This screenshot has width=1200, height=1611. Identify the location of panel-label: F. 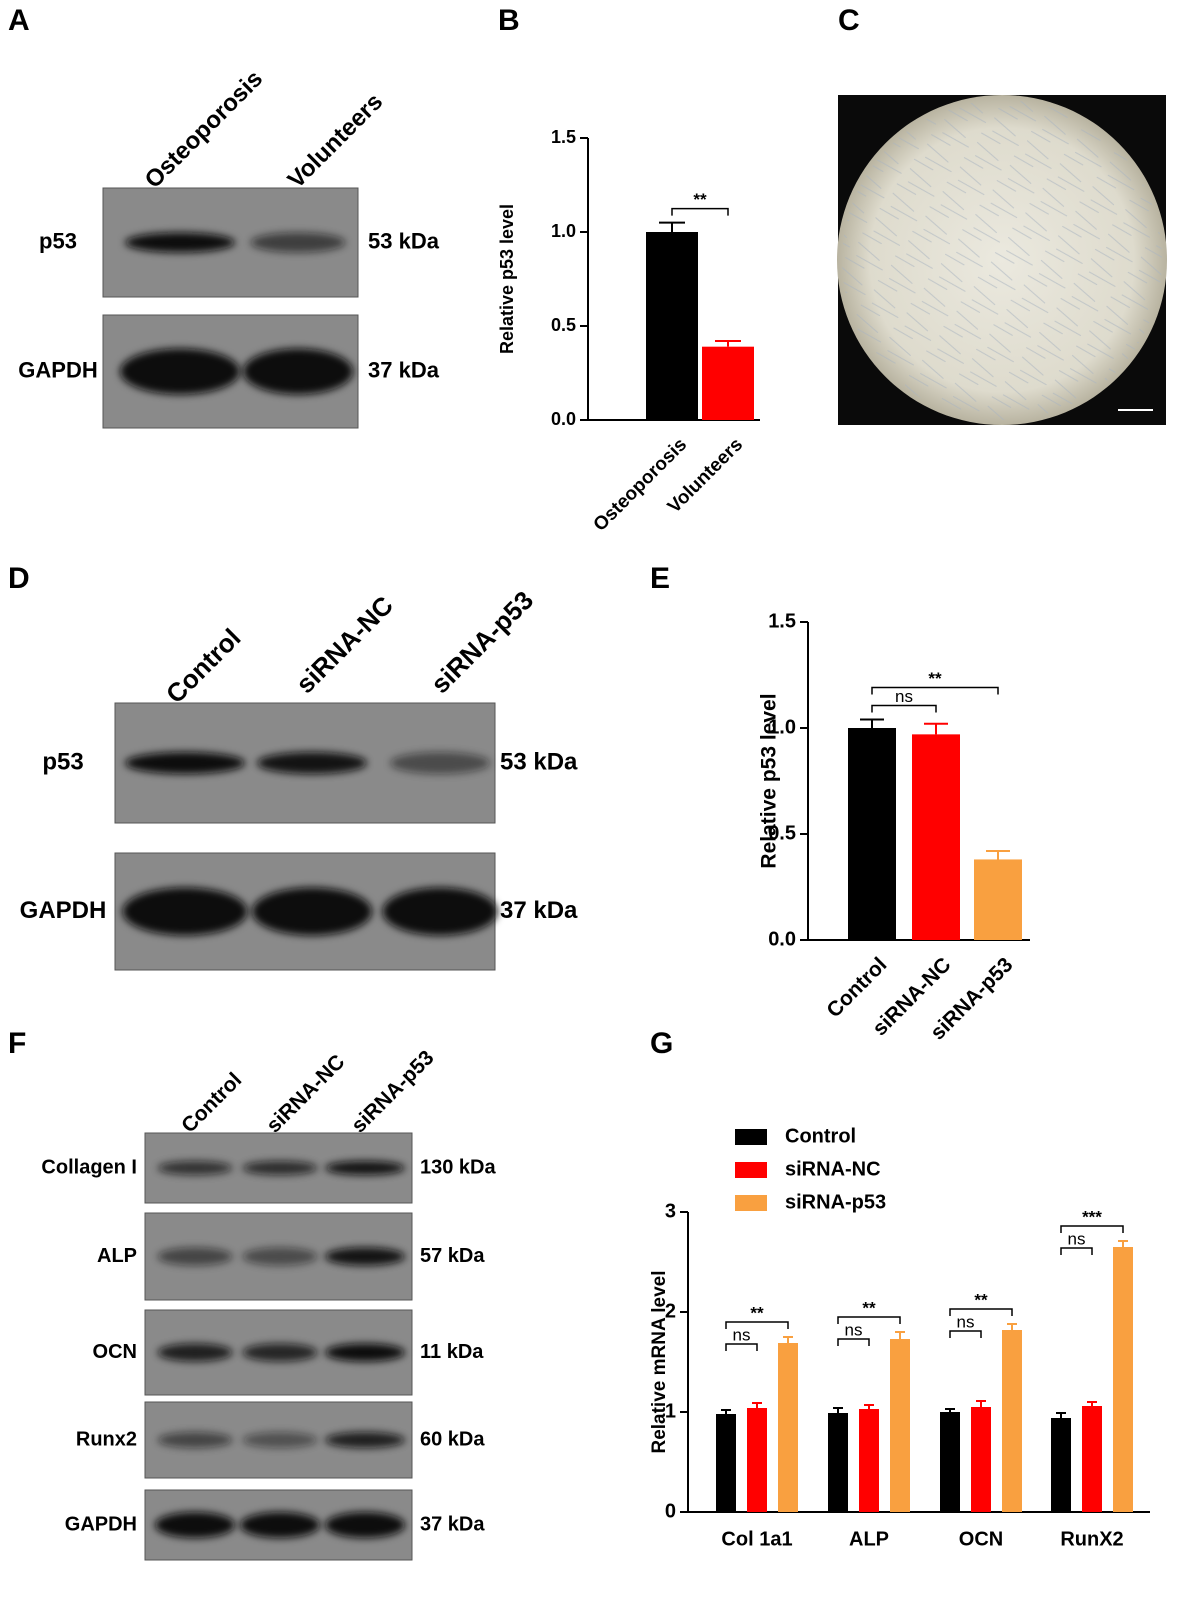
(17, 1043).